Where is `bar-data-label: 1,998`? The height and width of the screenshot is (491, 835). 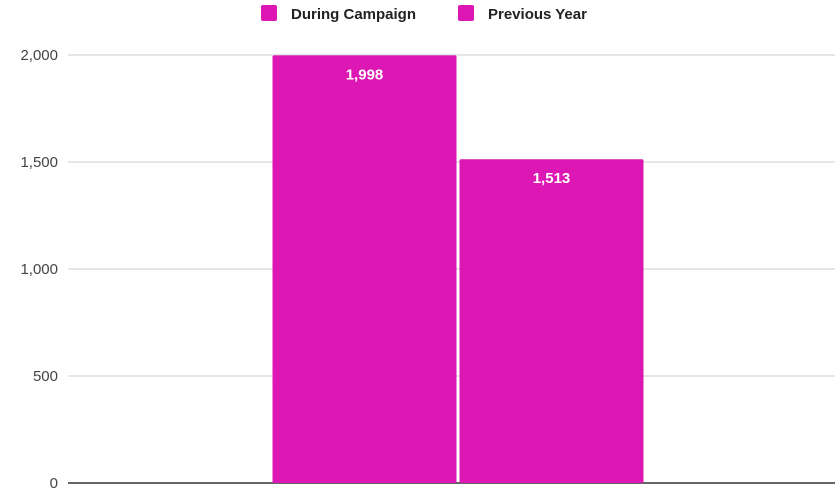 bar-data-label: 1,998 is located at coordinates (365, 74).